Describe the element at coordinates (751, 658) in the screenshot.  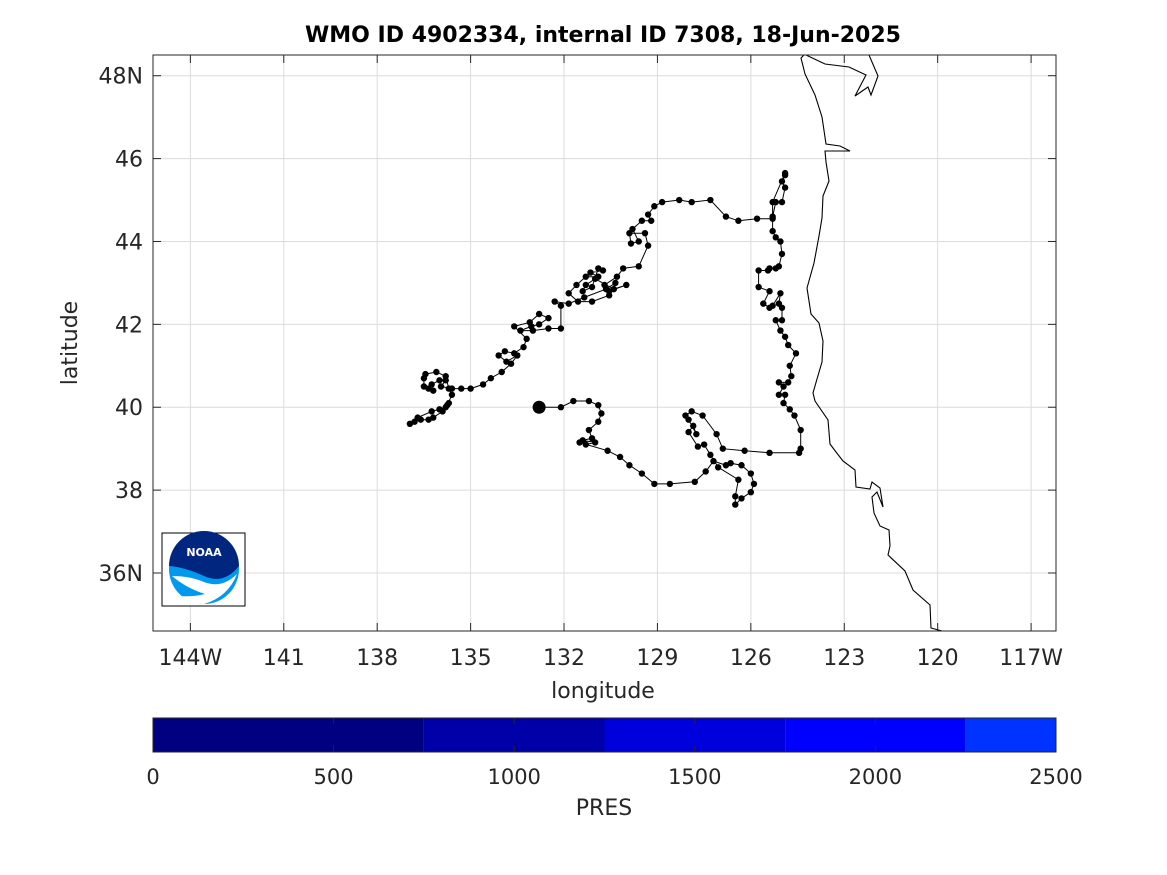
I see `x-tick-label: 126` at that location.